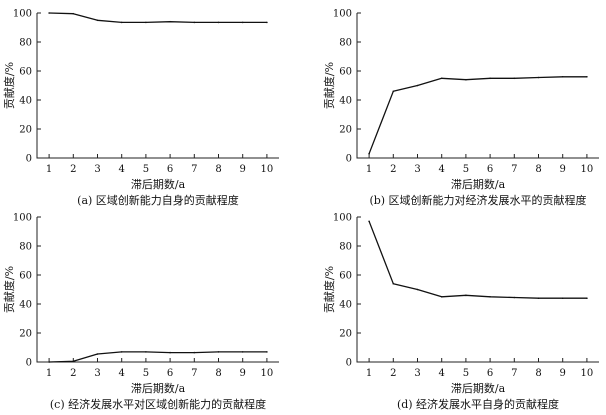 The width and height of the screenshot is (606, 415). Describe the element at coordinates (158, 200) in the screenshot. I see `panel-caption: (a) 区域创新能力自身的贡献程度` at that location.